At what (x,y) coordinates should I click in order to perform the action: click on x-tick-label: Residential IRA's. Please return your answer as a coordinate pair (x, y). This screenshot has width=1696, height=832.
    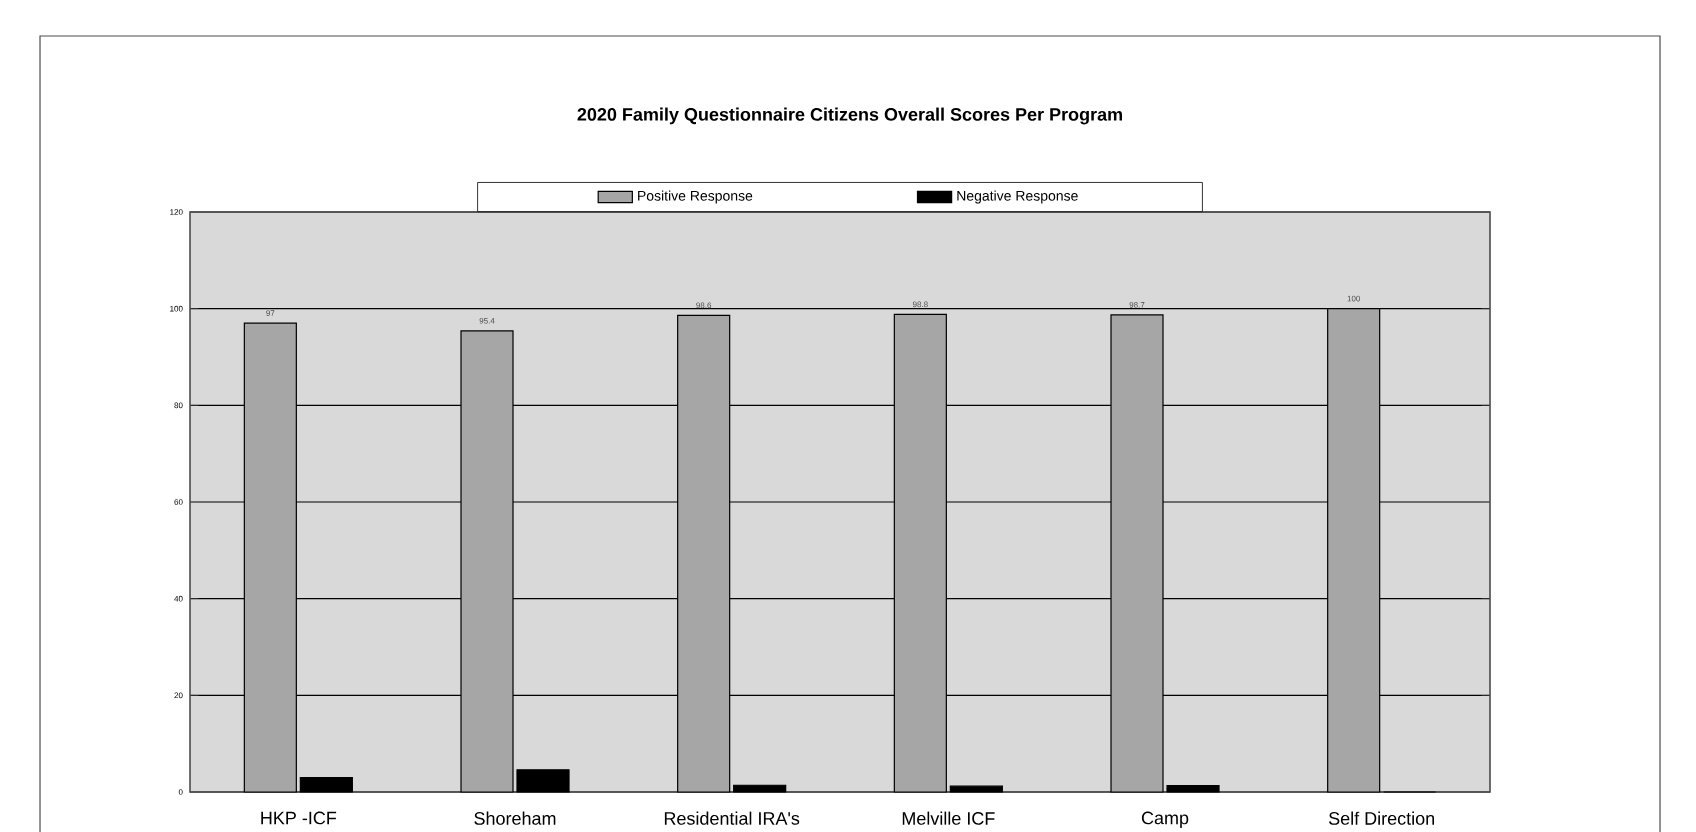
    Looking at the image, I should click on (732, 818).